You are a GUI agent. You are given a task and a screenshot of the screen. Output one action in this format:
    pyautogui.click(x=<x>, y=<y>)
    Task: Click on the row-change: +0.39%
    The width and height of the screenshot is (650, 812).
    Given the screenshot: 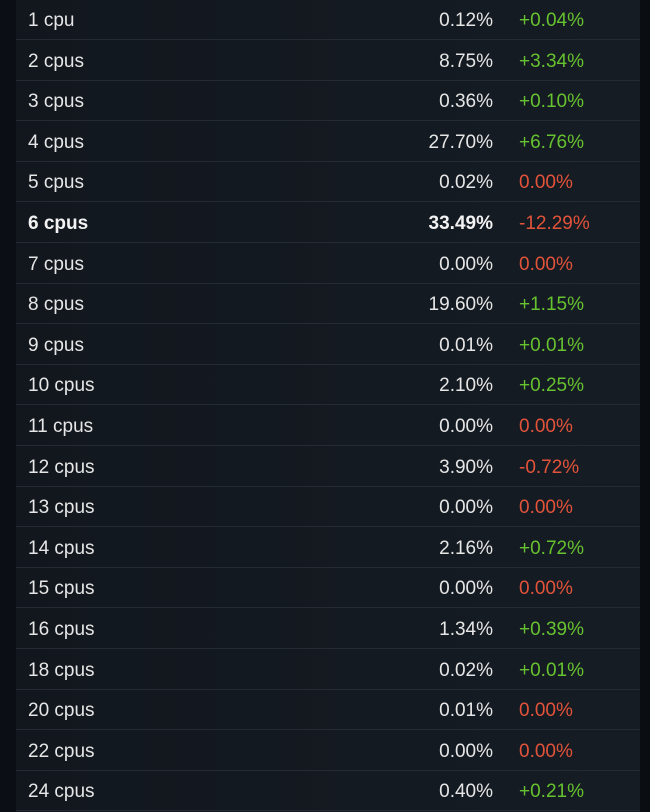 What is the action you would take?
    pyautogui.click(x=551, y=629)
    